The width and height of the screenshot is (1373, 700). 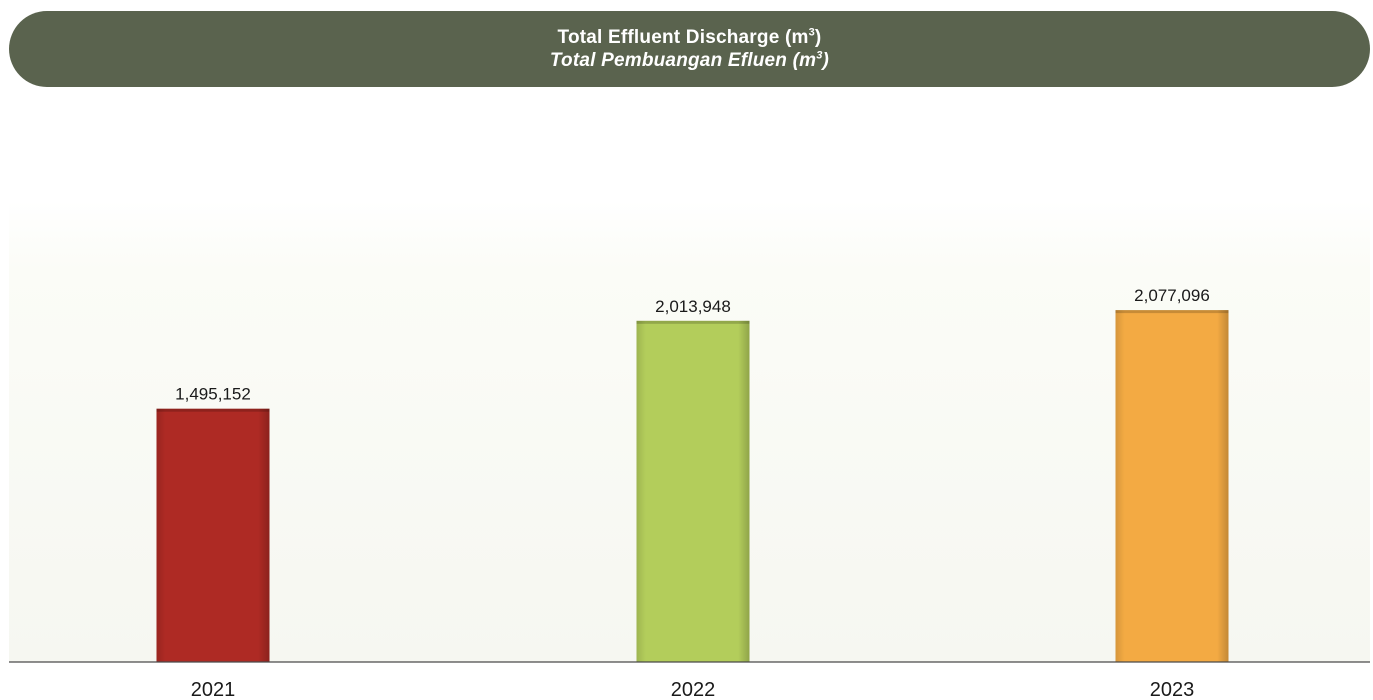 What do you see at coordinates (213, 410) in the screenshot?
I see `bar-top-edge-2021` at bounding box center [213, 410].